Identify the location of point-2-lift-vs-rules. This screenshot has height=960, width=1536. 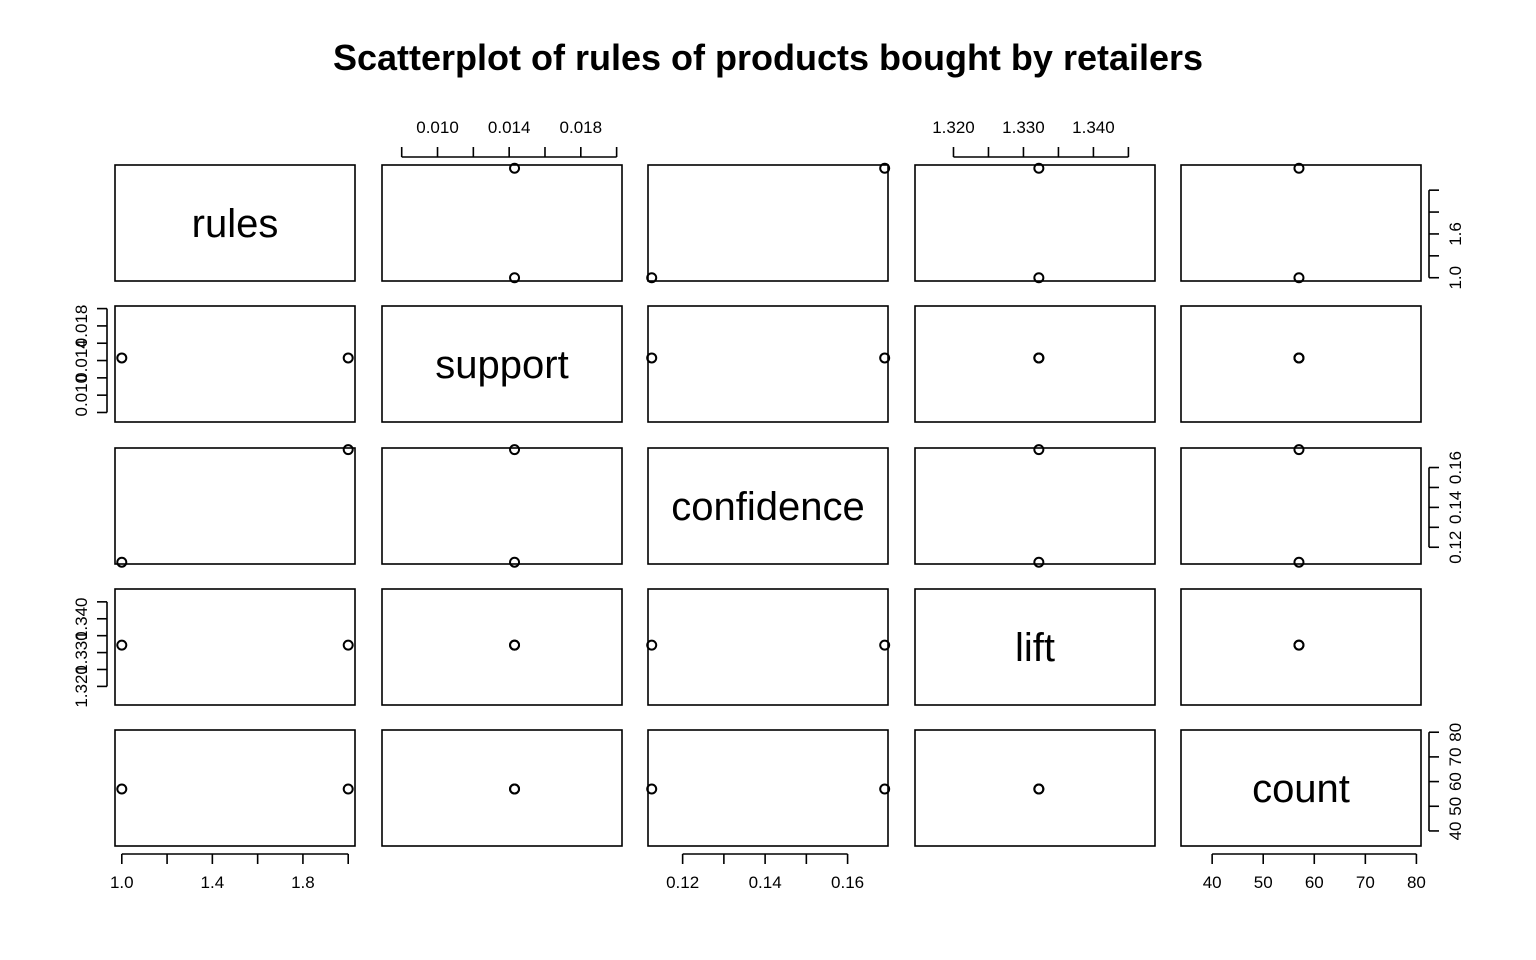
(348, 645).